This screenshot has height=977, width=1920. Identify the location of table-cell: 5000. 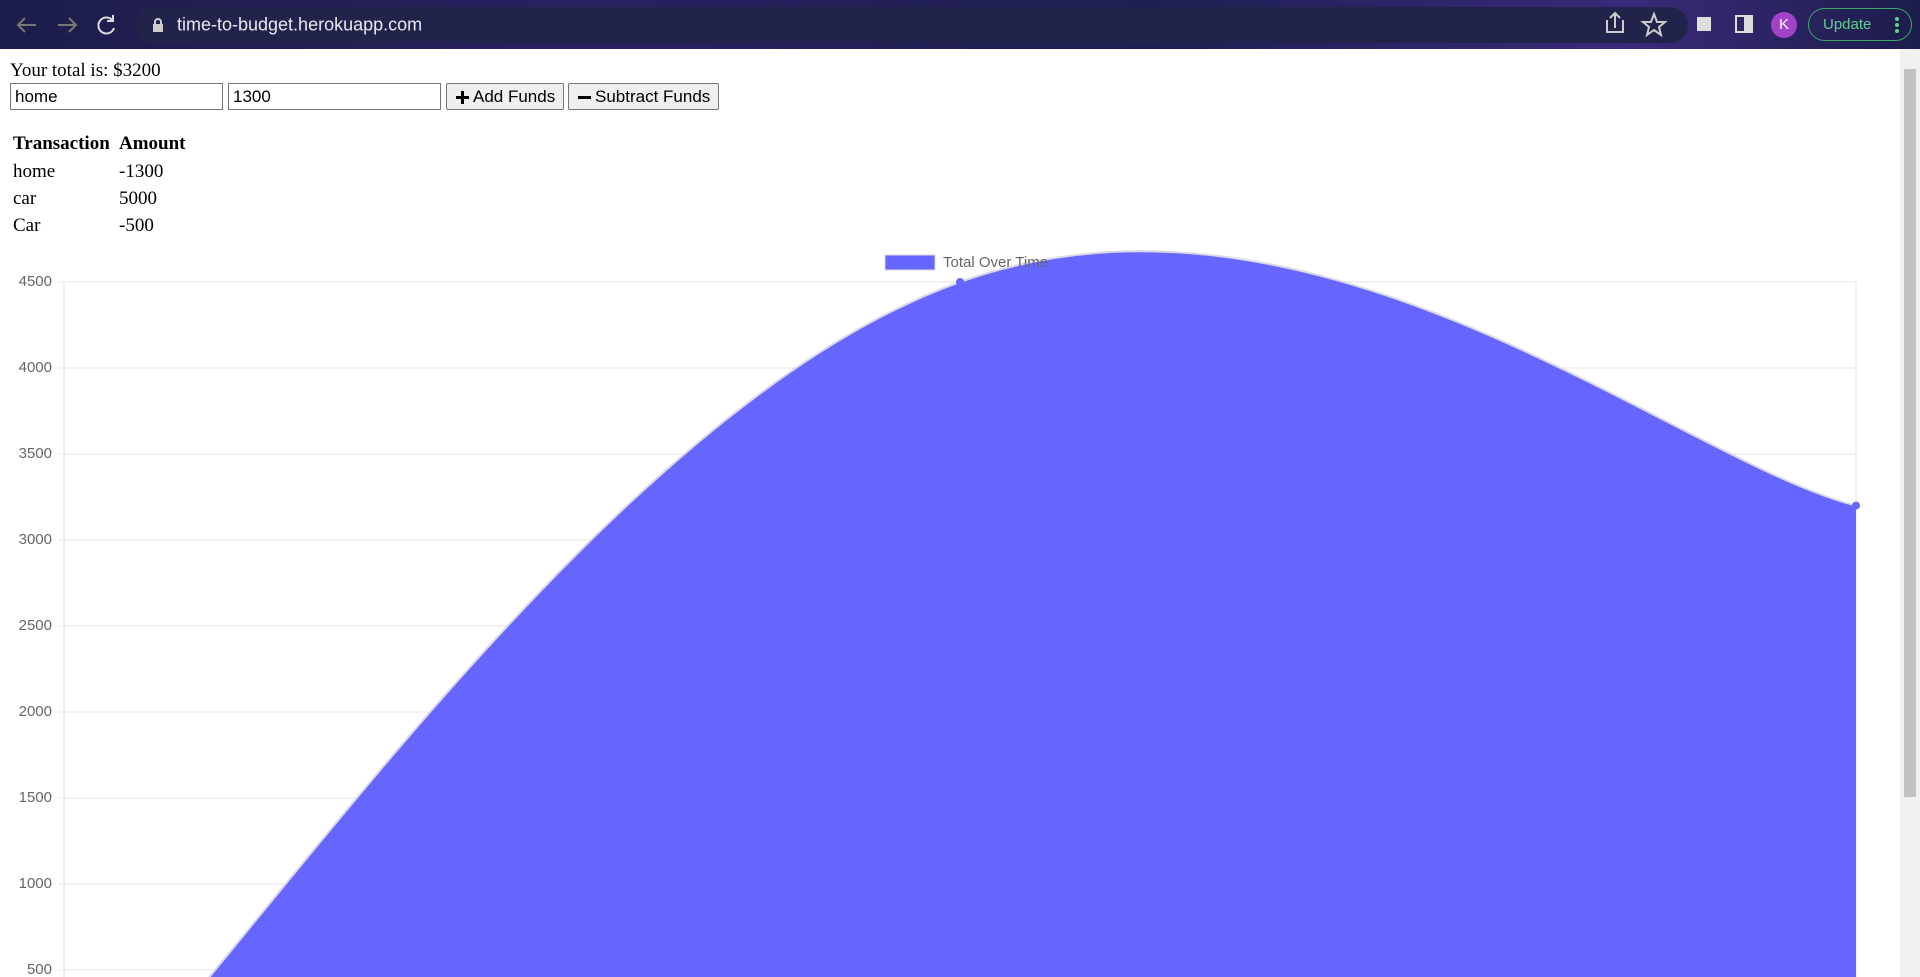
(138, 198).